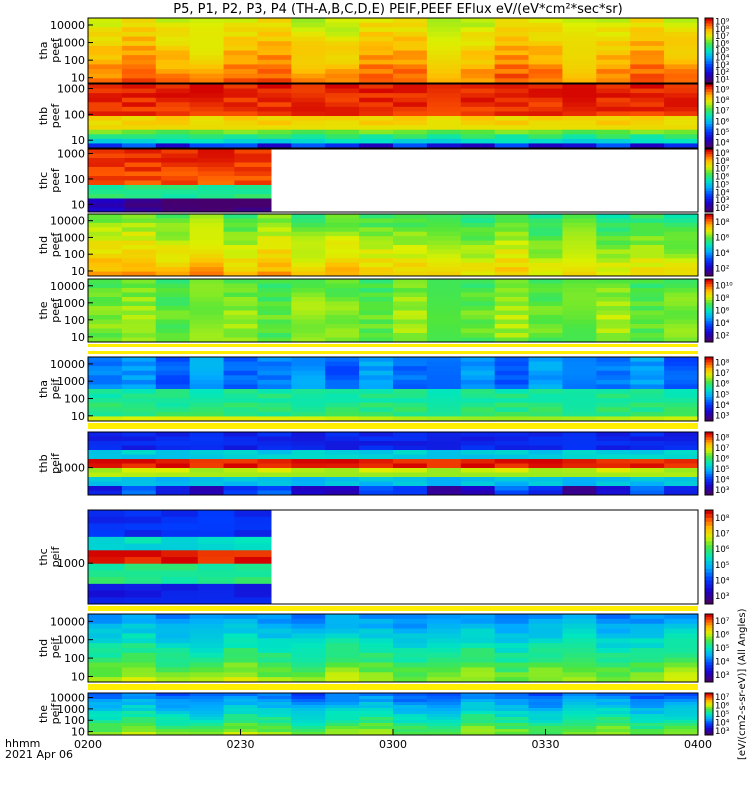  I want to click on colorbar-tick-label: 10⁶, so click(722, 635).